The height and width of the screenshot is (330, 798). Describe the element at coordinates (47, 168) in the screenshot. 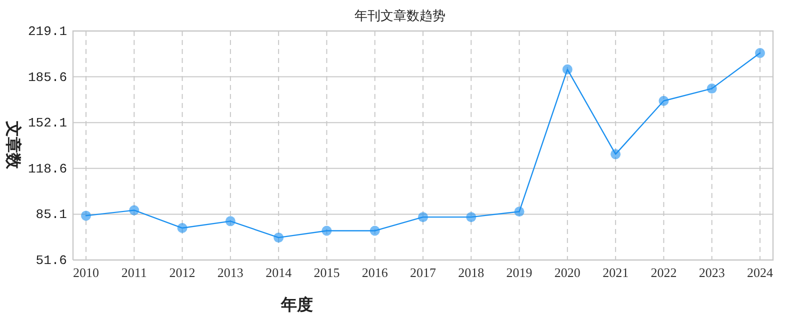

I see `y-tick-label: 118.6` at that location.